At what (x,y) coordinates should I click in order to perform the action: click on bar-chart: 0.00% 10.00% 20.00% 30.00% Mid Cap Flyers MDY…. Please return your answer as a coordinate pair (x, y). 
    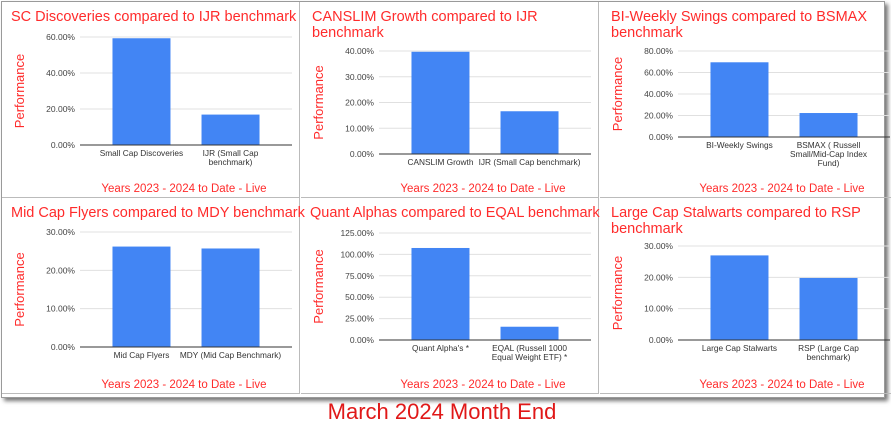
    Looking at the image, I should click on (152, 309).